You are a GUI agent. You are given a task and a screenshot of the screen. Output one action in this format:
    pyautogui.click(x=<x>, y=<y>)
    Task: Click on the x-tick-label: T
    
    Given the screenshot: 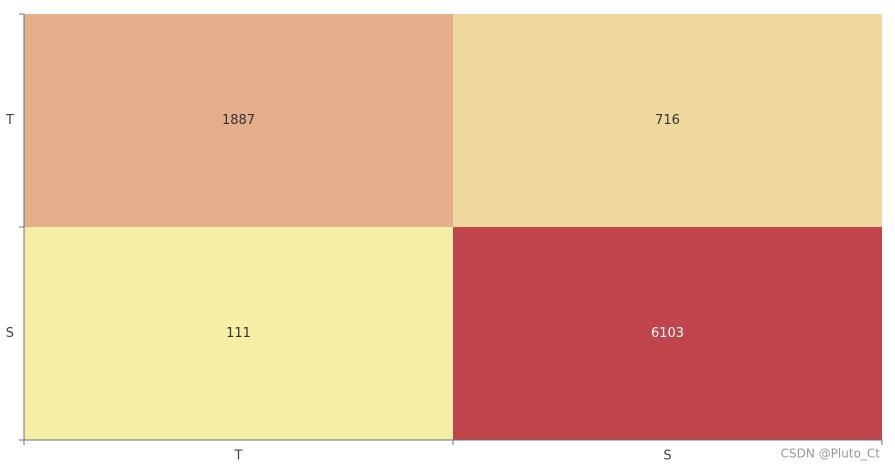 What is the action you would take?
    pyautogui.click(x=238, y=456)
    